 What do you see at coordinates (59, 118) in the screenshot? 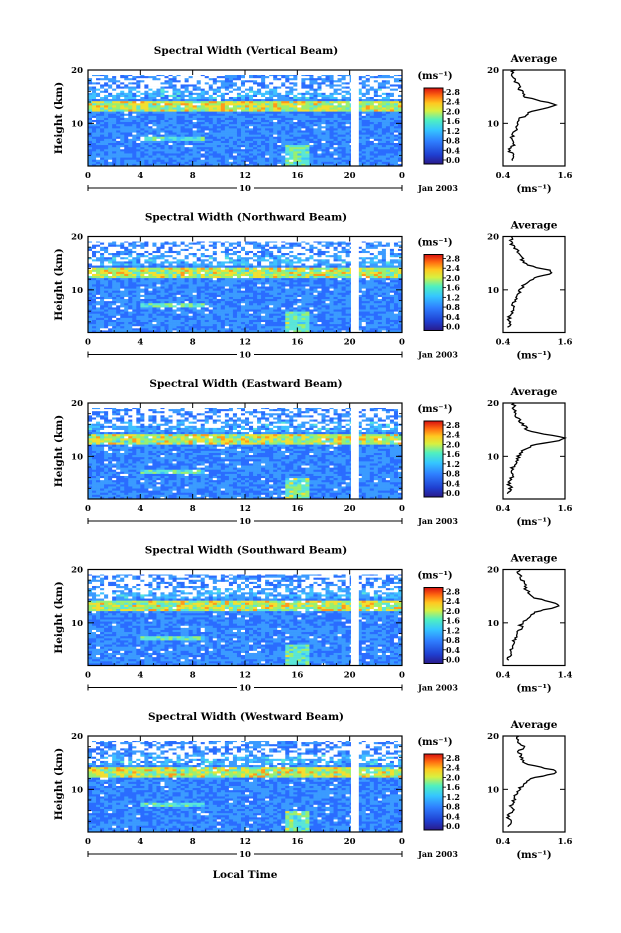
I see `y-axis-label: Height (km)` at bounding box center [59, 118].